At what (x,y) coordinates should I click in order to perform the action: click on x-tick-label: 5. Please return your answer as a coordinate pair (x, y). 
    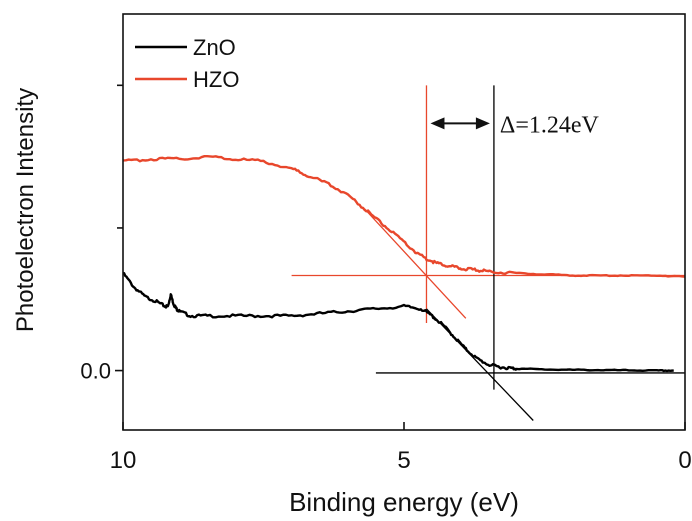
    Looking at the image, I should click on (403, 460).